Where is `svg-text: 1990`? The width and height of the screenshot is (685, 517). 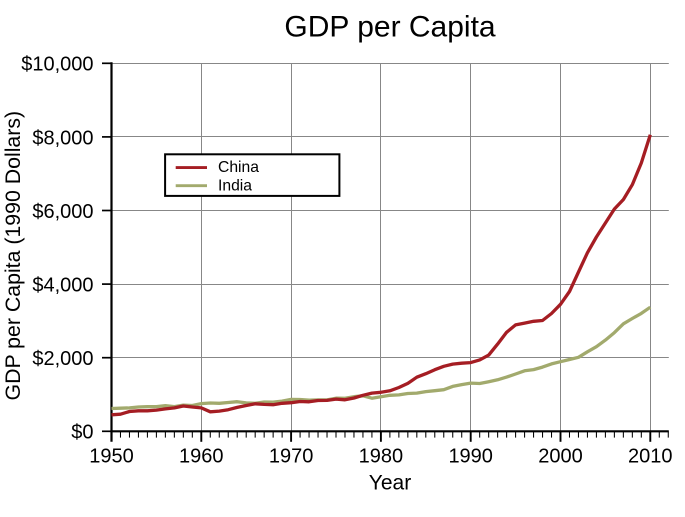
svg-text: 1990 is located at coordinates (470, 456).